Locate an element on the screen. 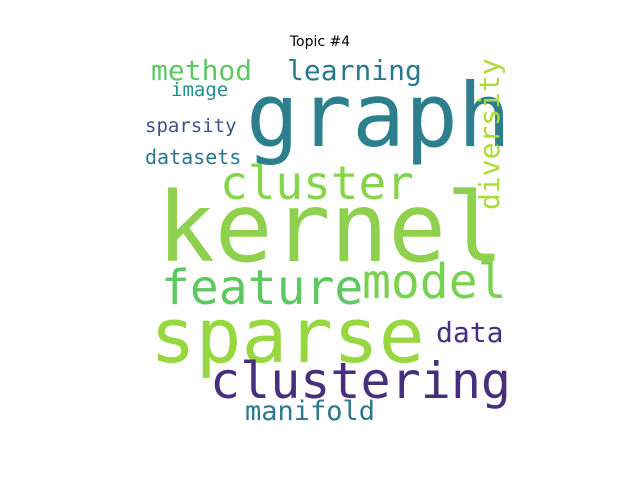 The image size is (640, 480). word-feature: feature is located at coordinates (262, 288).